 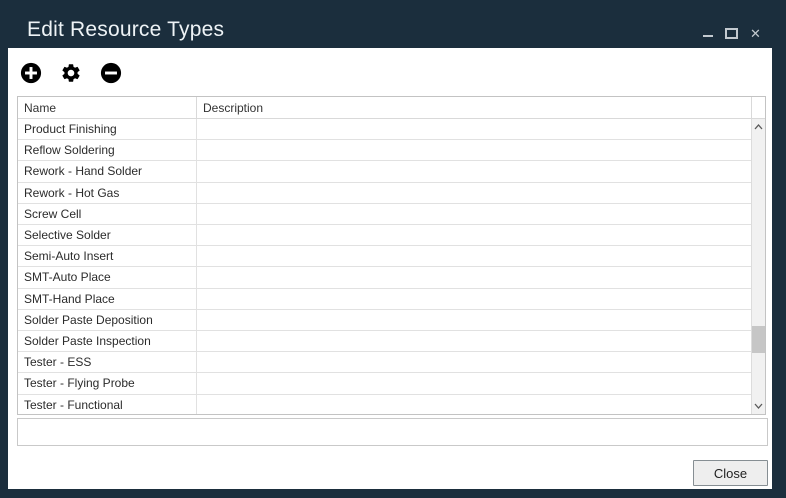 I want to click on cell-name: Semi-Auto Insert, so click(x=107, y=256).